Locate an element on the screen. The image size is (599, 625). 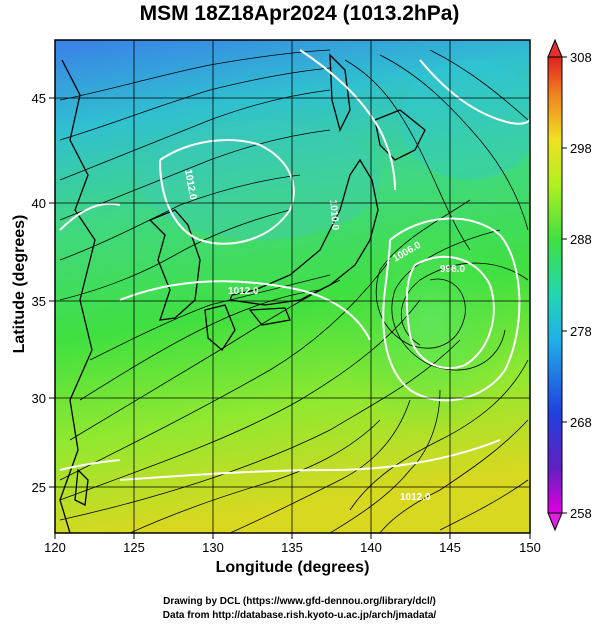
sakhalin is located at coordinates (340, 92).